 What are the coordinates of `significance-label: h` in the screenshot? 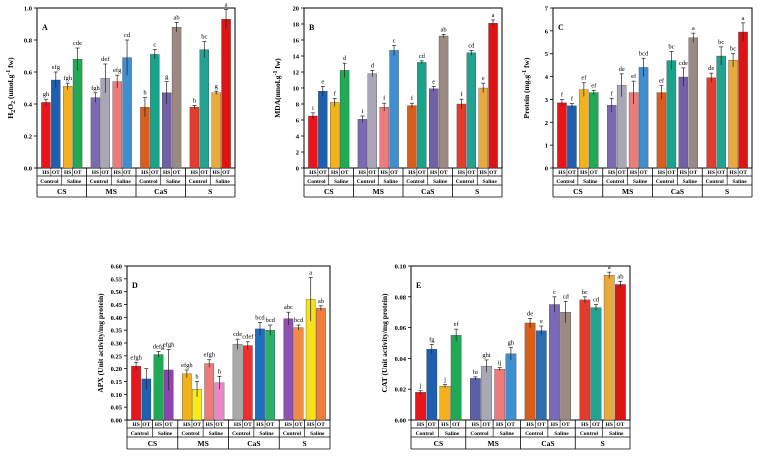 It's located at (220, 371).